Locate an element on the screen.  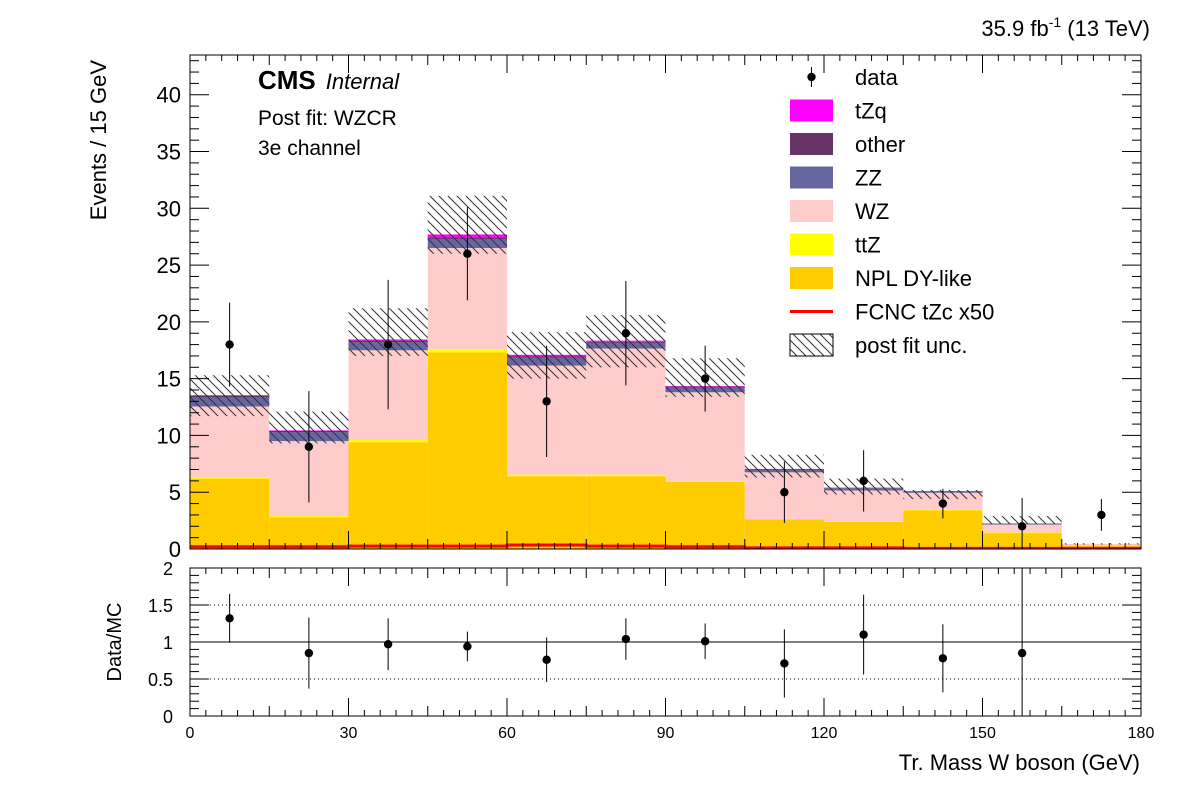
legend-swatch-npl-dy-like is located at coordinates (811, 278).